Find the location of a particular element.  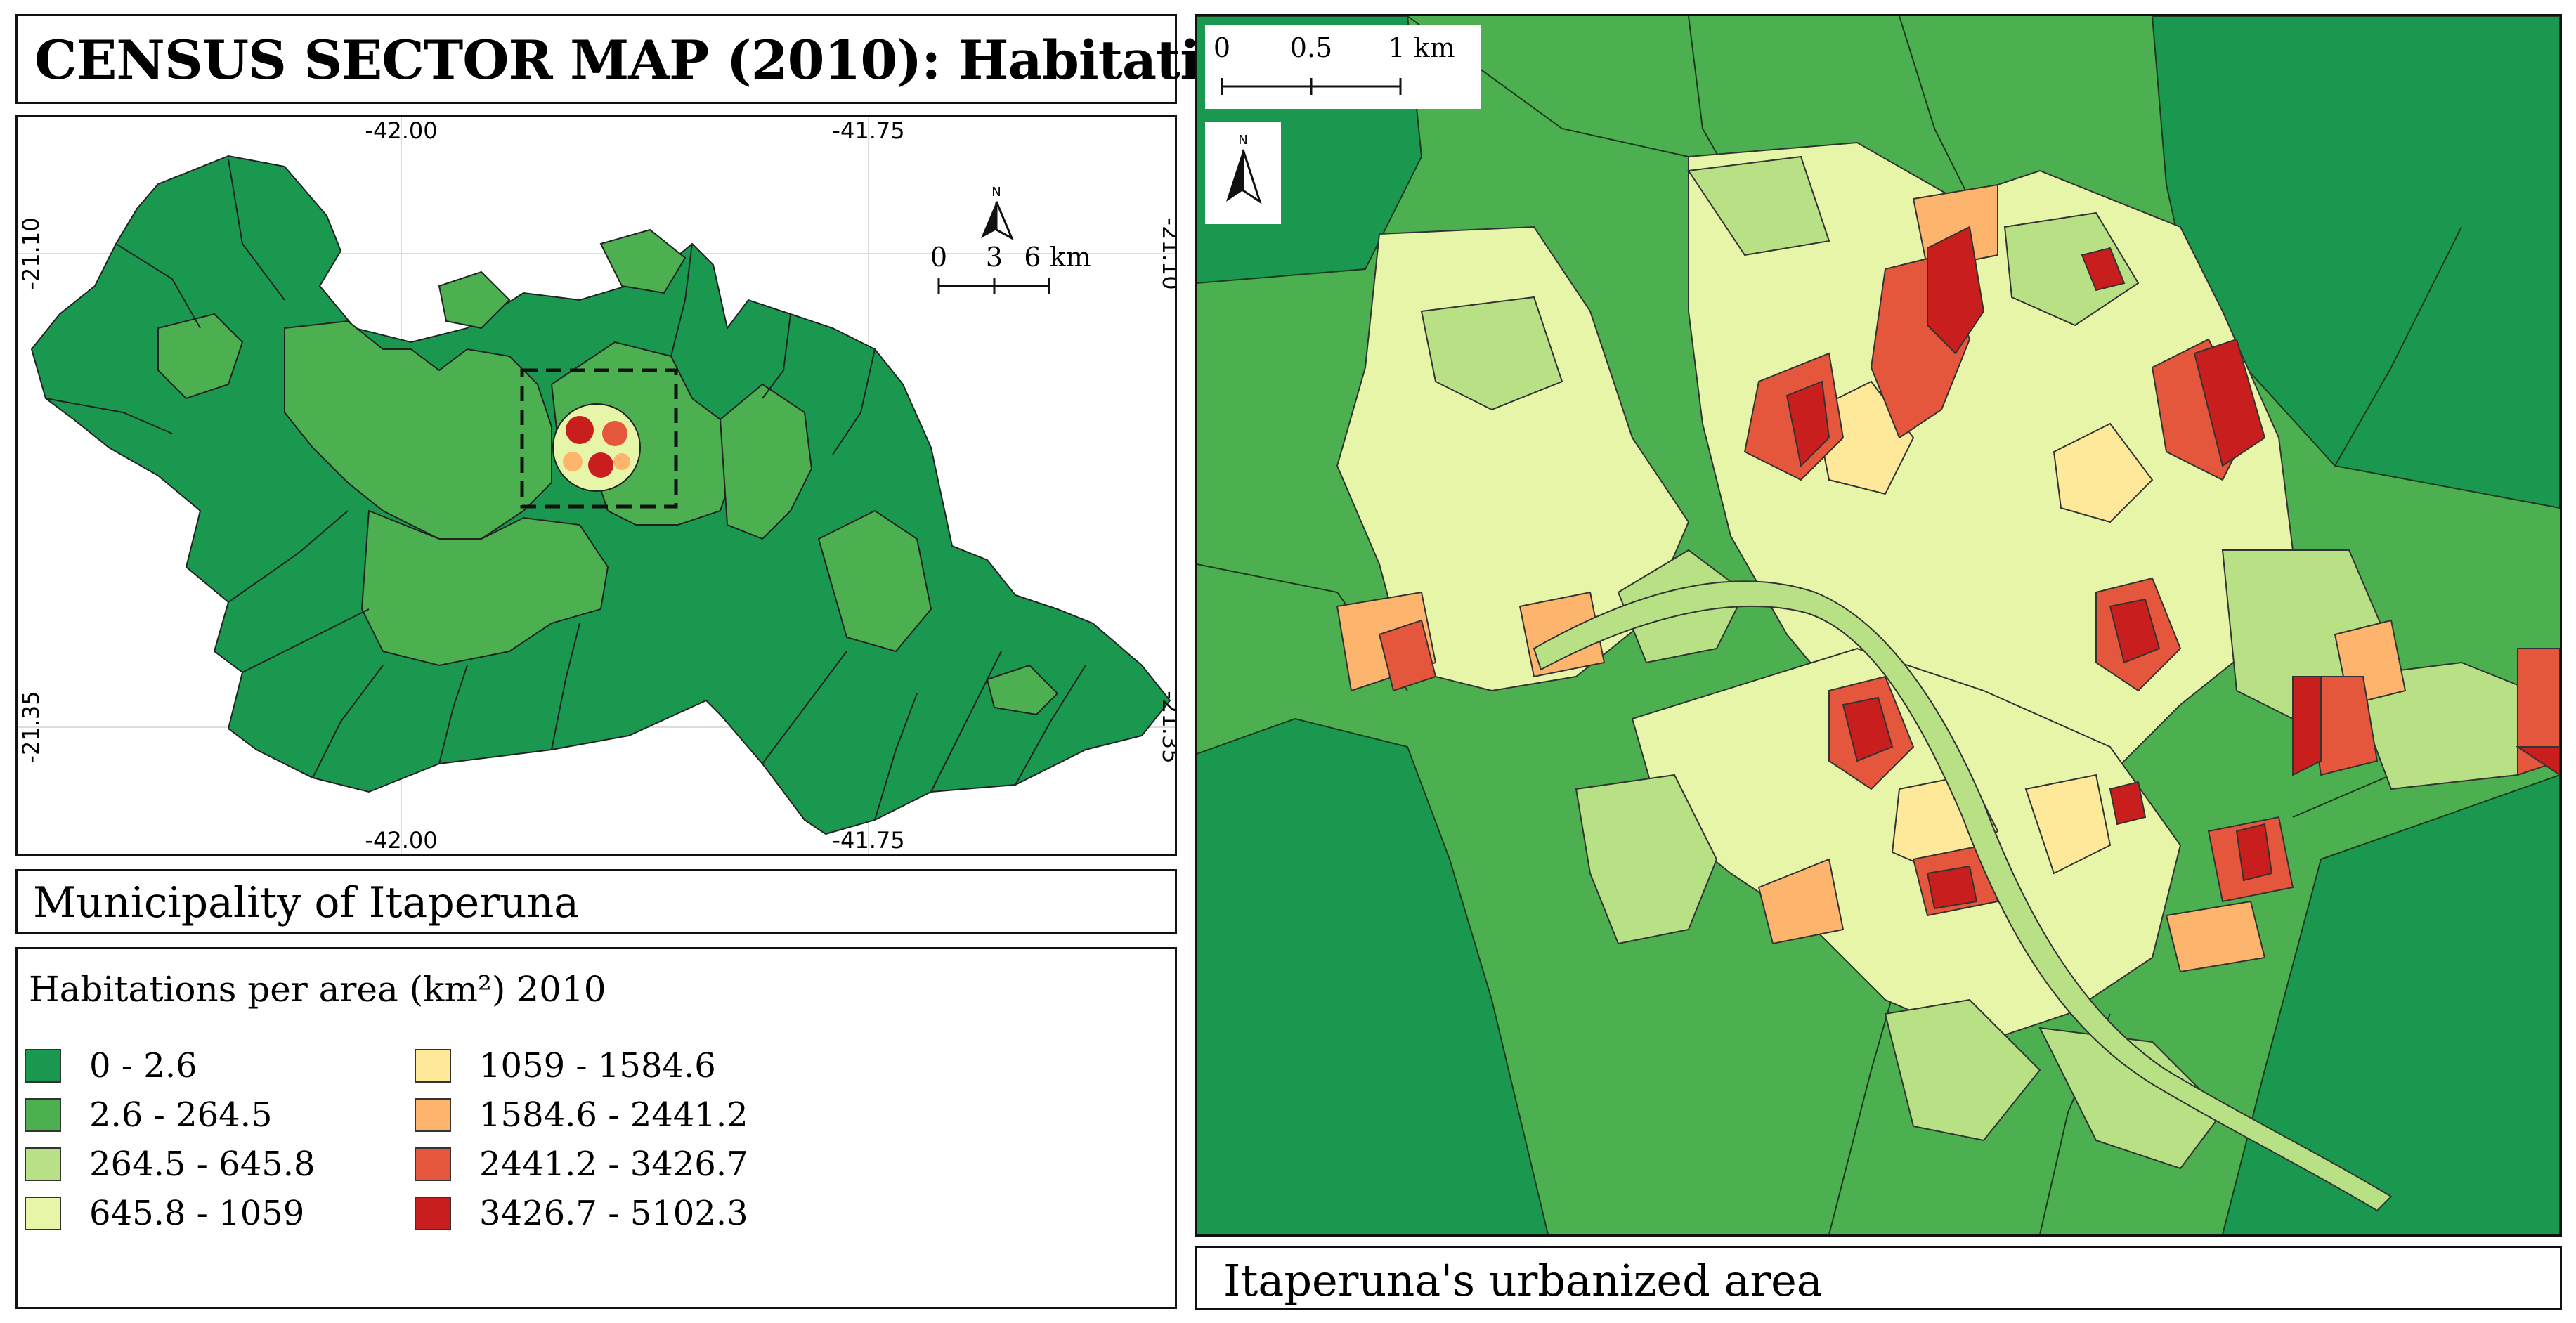

urban-scalebar-label-0: 0 is located at coordinates (1222, 47).